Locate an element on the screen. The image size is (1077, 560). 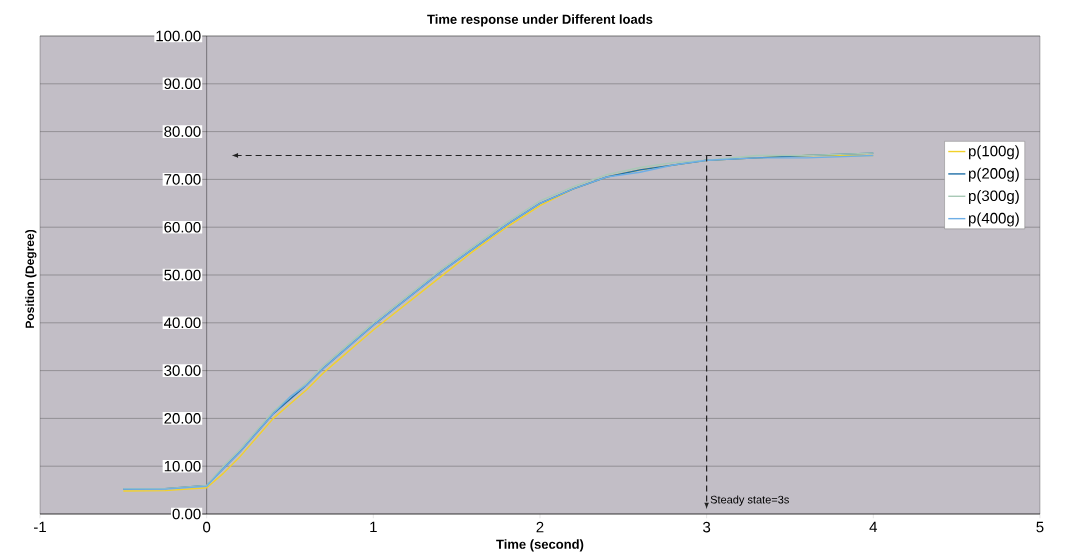
legend-label: p(200g) is located at coordinates (994, 174).